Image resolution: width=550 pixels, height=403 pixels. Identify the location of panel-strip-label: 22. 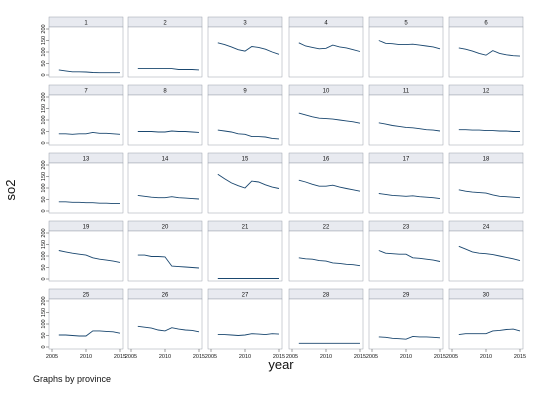
(326, 228).